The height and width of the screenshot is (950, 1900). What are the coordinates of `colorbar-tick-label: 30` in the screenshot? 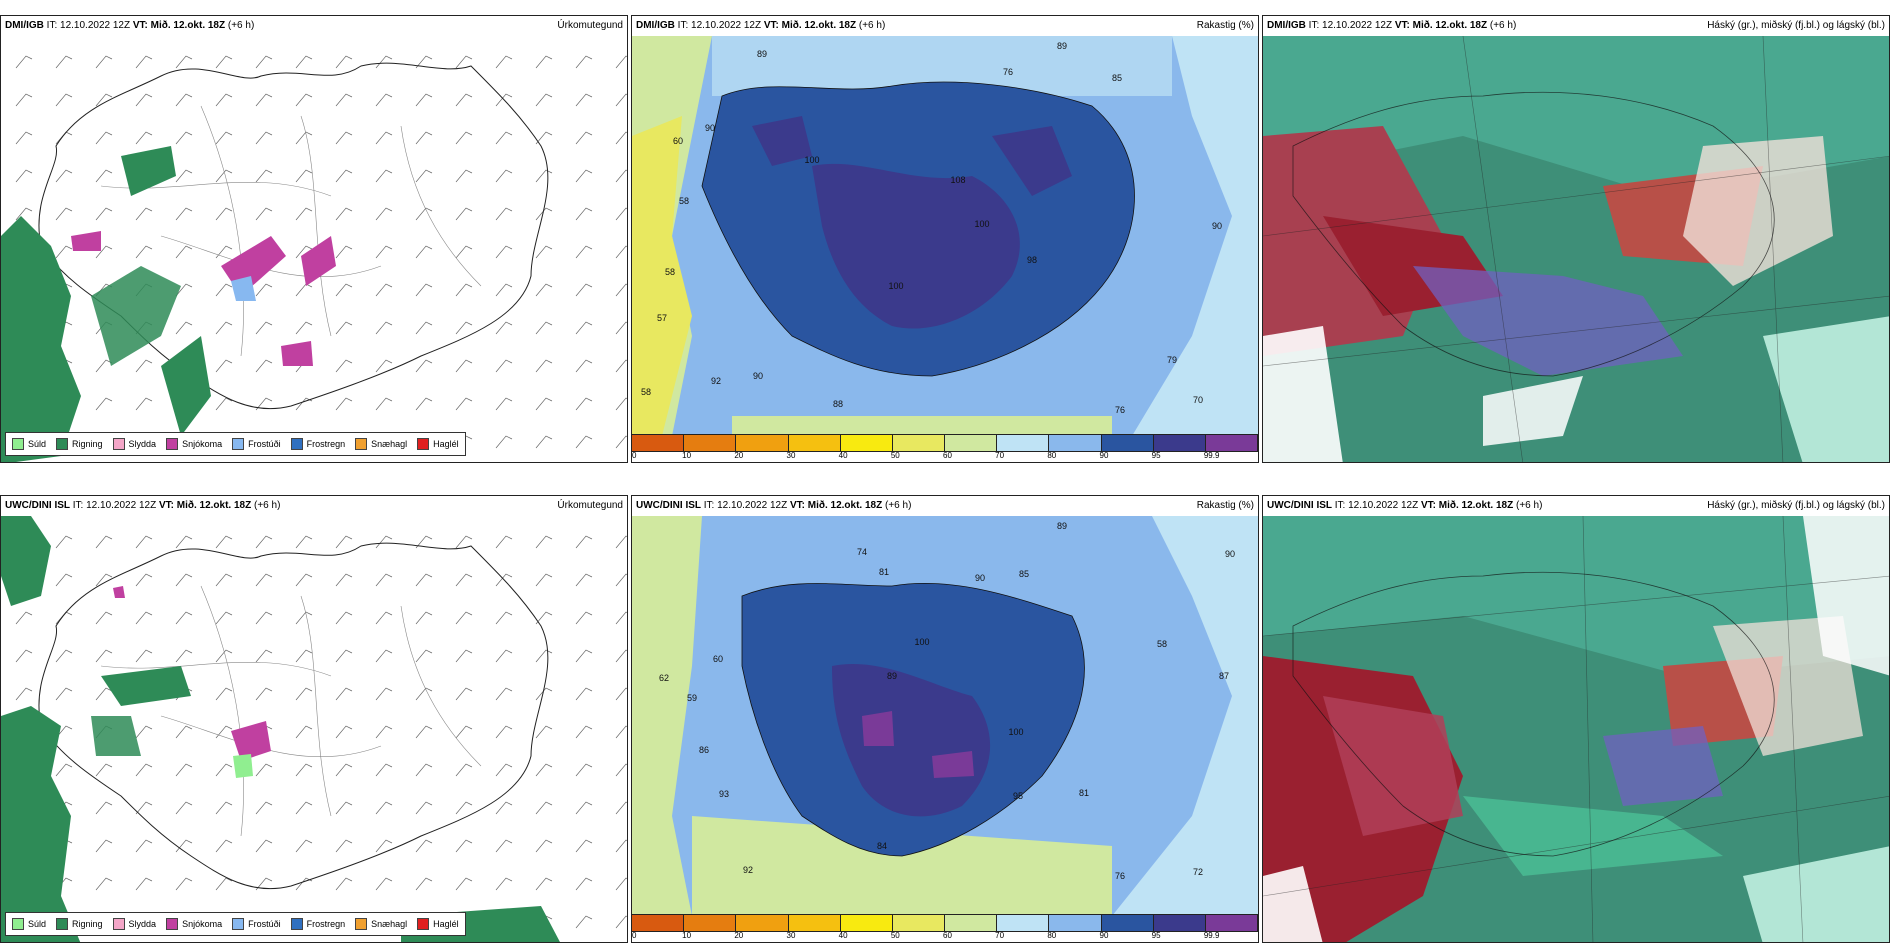 It's located at (791, 455).